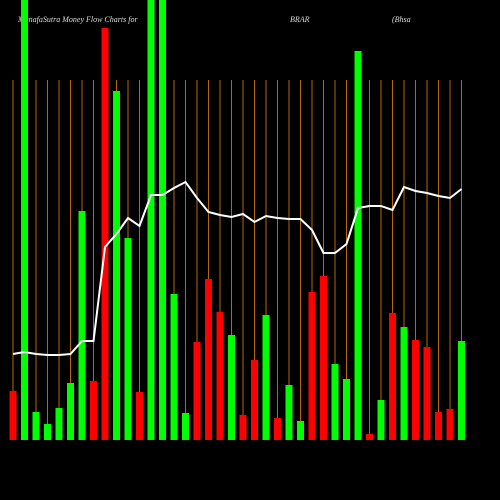 The image size is (500, 500). What do you see at coordinates (401, 19) in the screenshot?
I see `chart-subtitle: (Bhsa` at bounding box center [401, 19].